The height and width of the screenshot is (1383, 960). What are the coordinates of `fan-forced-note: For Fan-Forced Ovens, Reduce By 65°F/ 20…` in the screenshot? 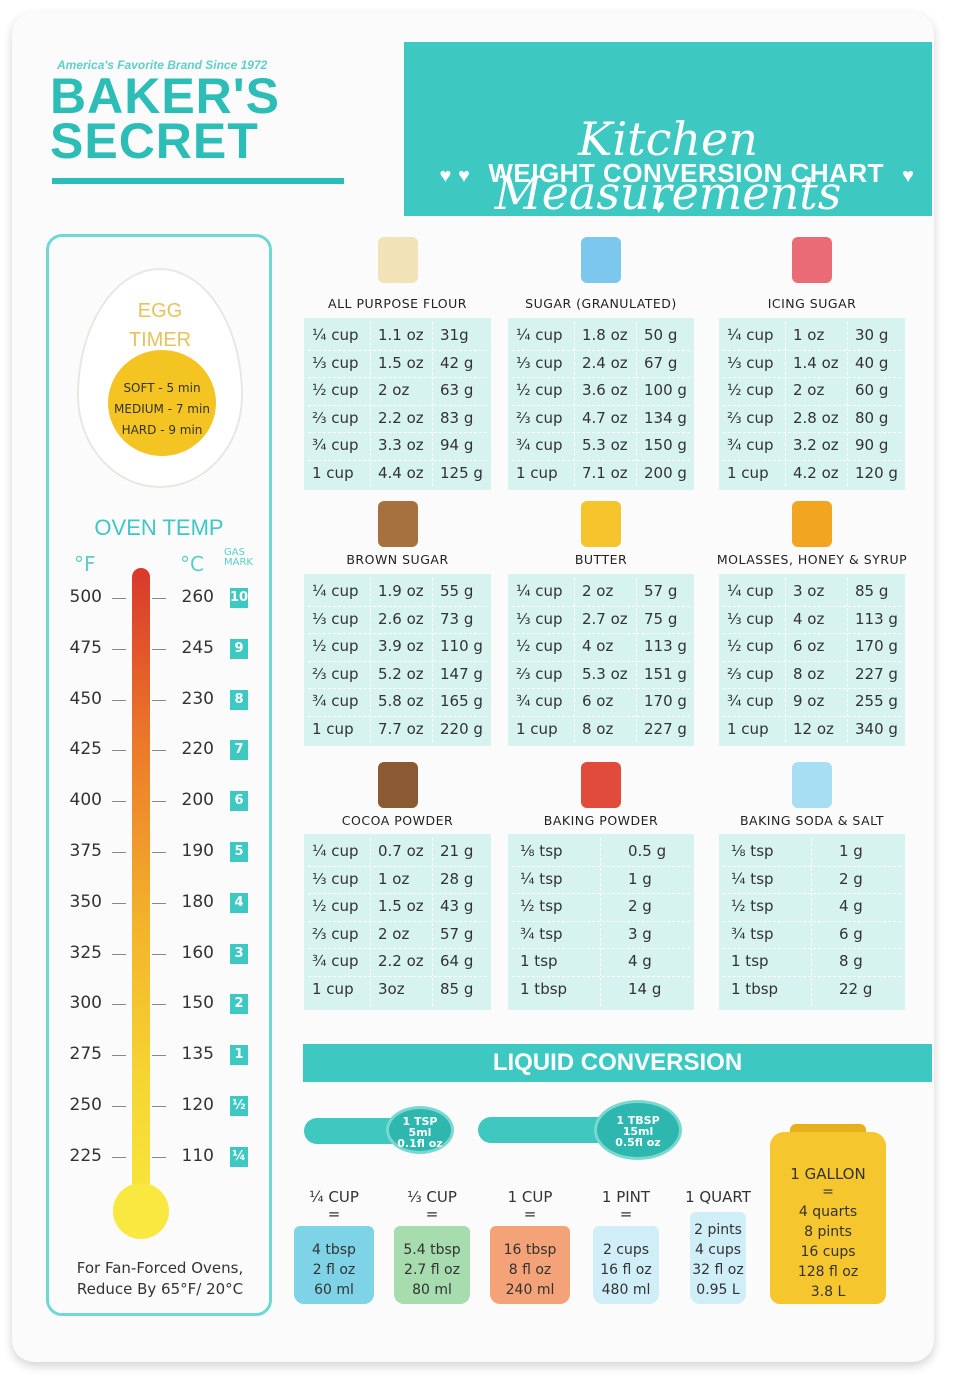 It's located at (160, 1279).